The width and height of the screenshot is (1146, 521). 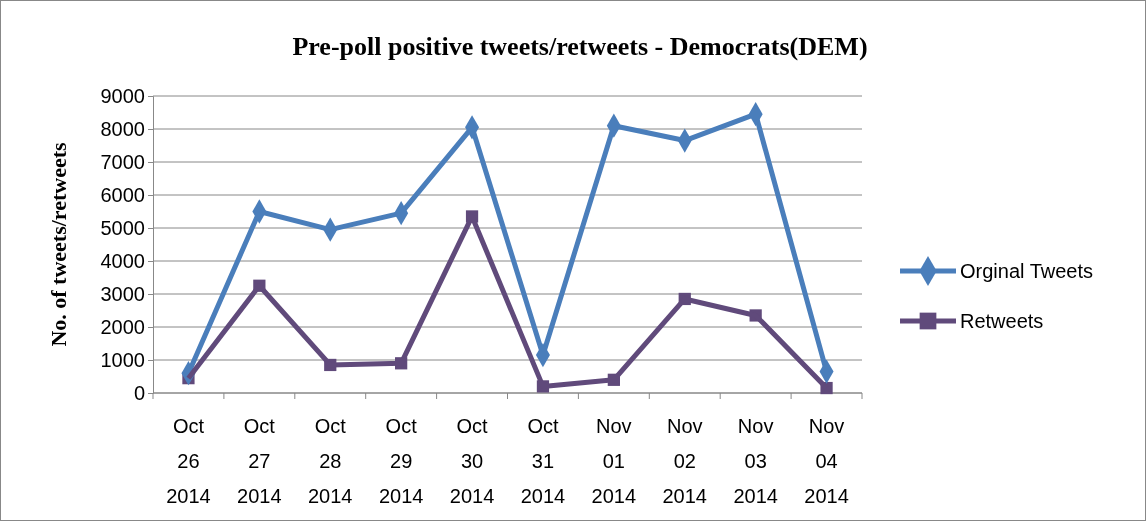 What do you see at coordinates (122, 260) in the screenshot?
I see `y-tick-label: 4000` at bounding box center [122, 260].